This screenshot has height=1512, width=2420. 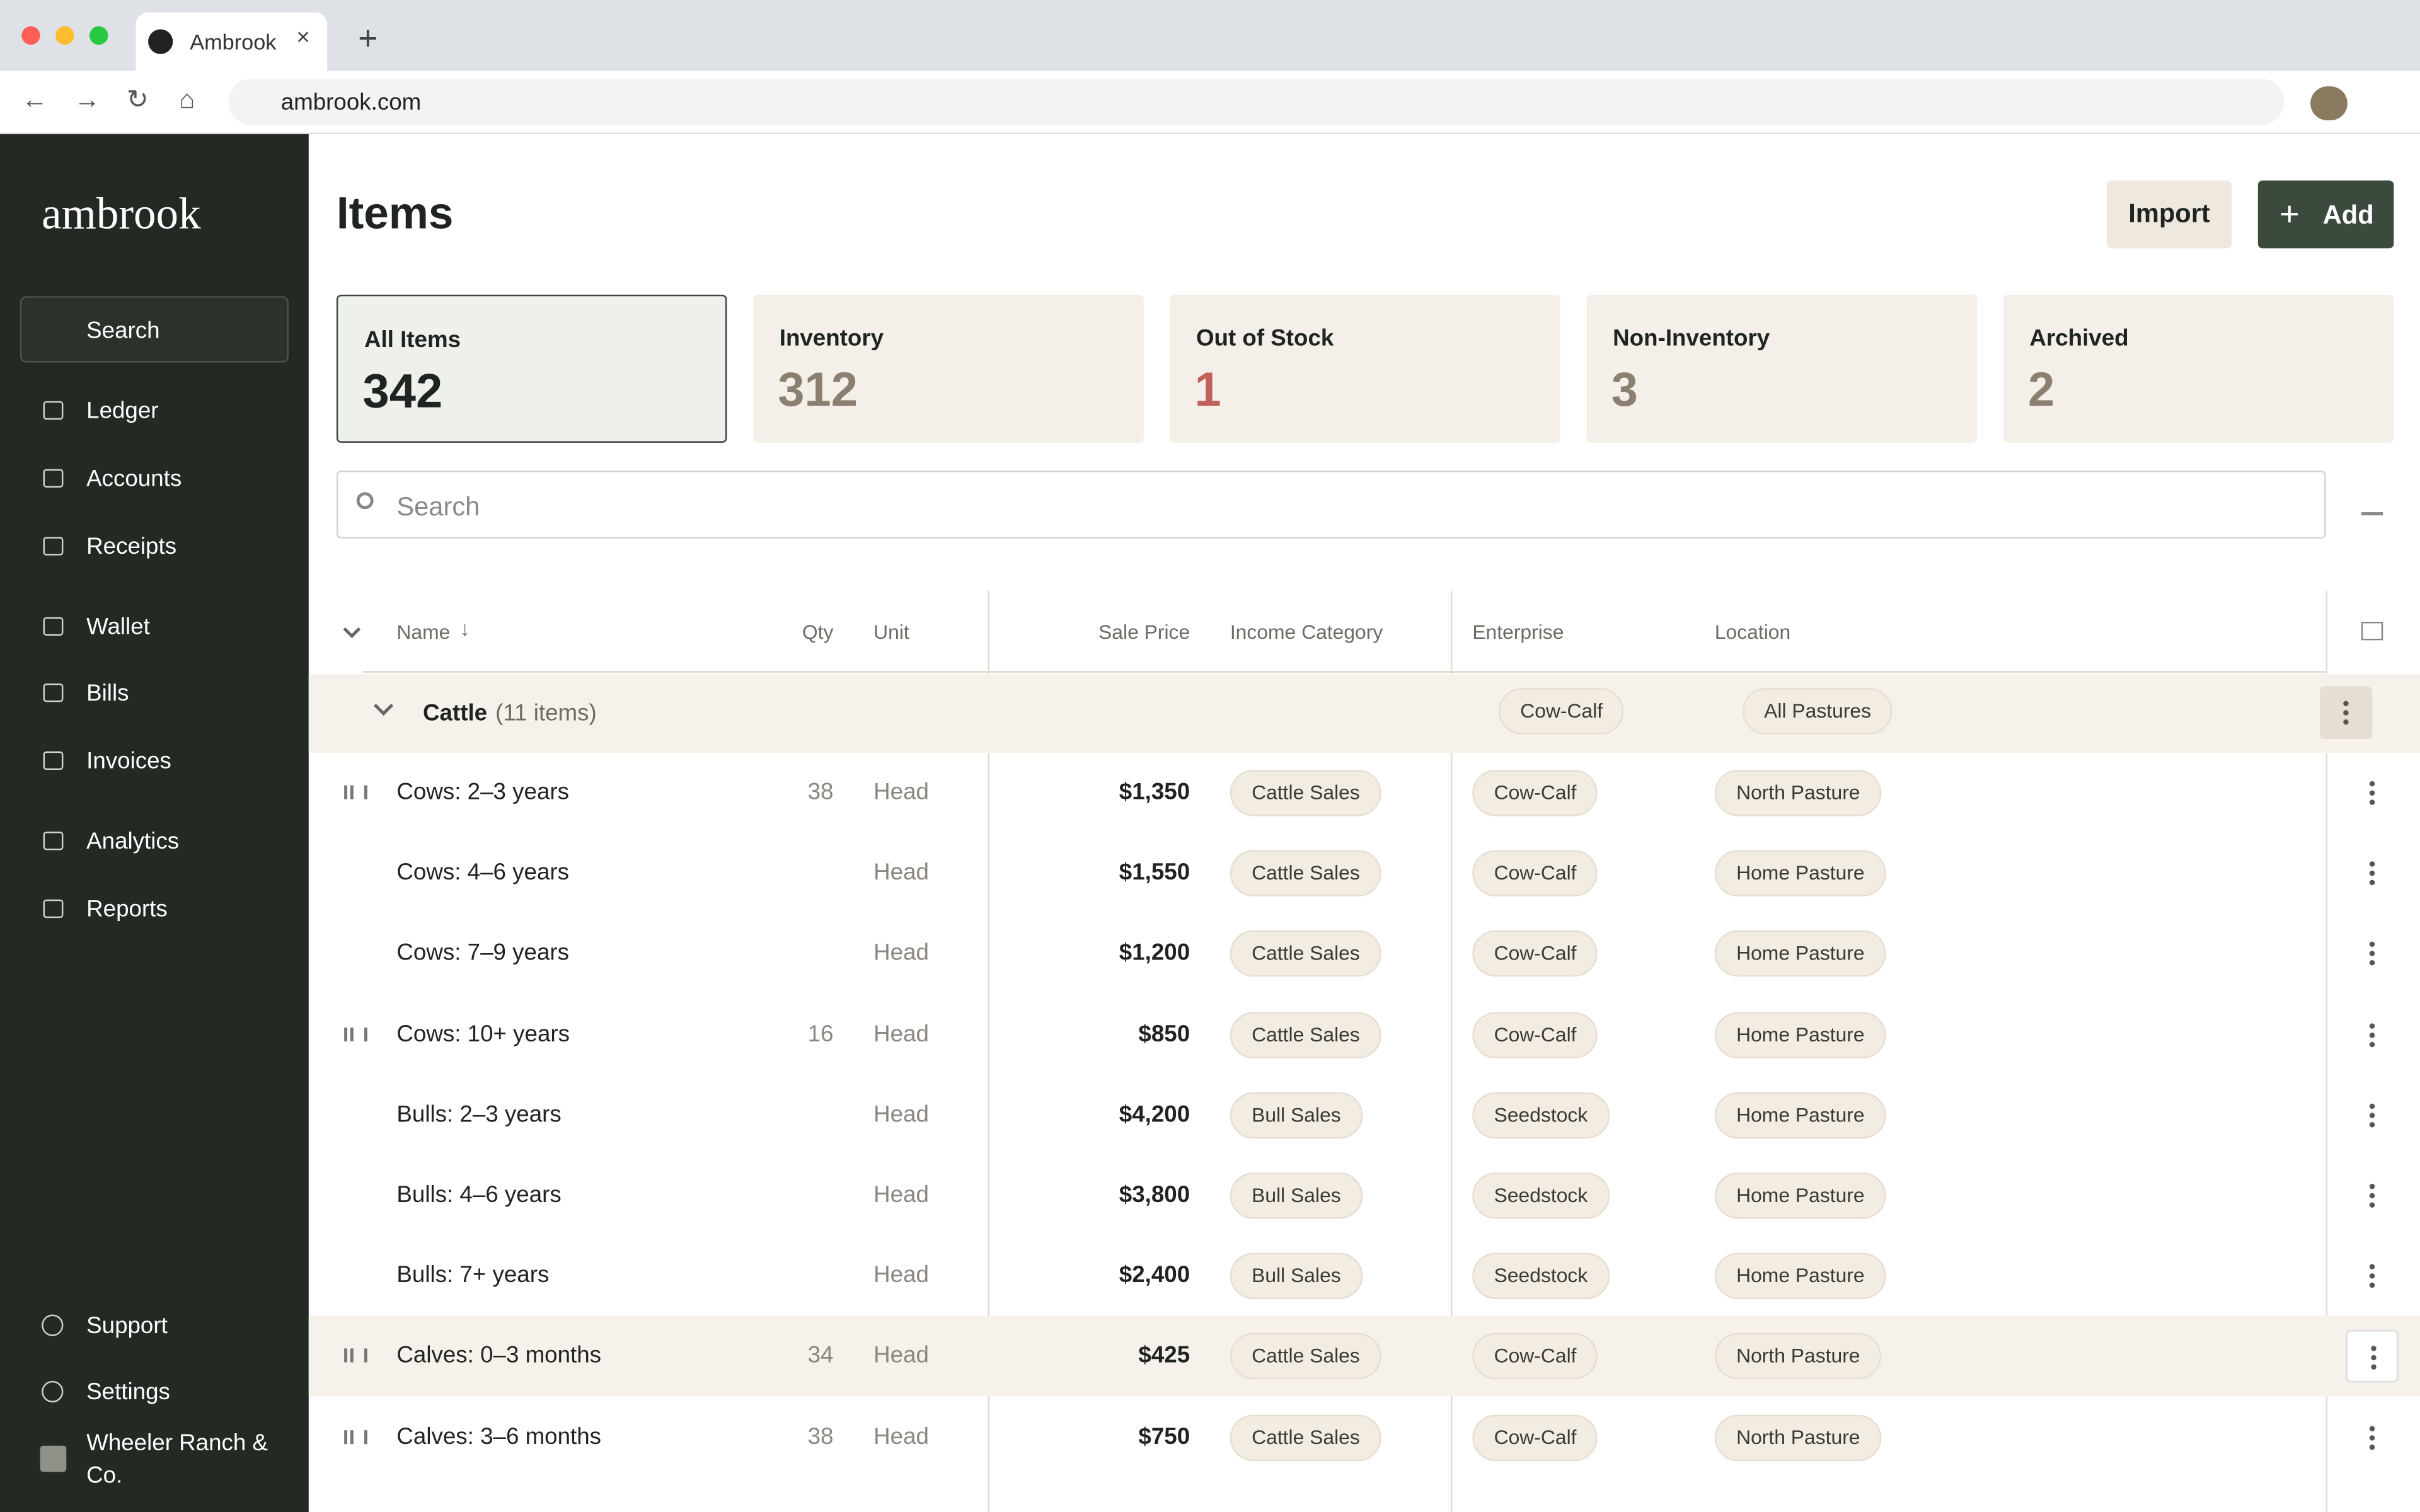 What do you see at coordinates (2329, 103) in the screenshot?
I see `profile-avatar` at bounding box center [2329, 103].